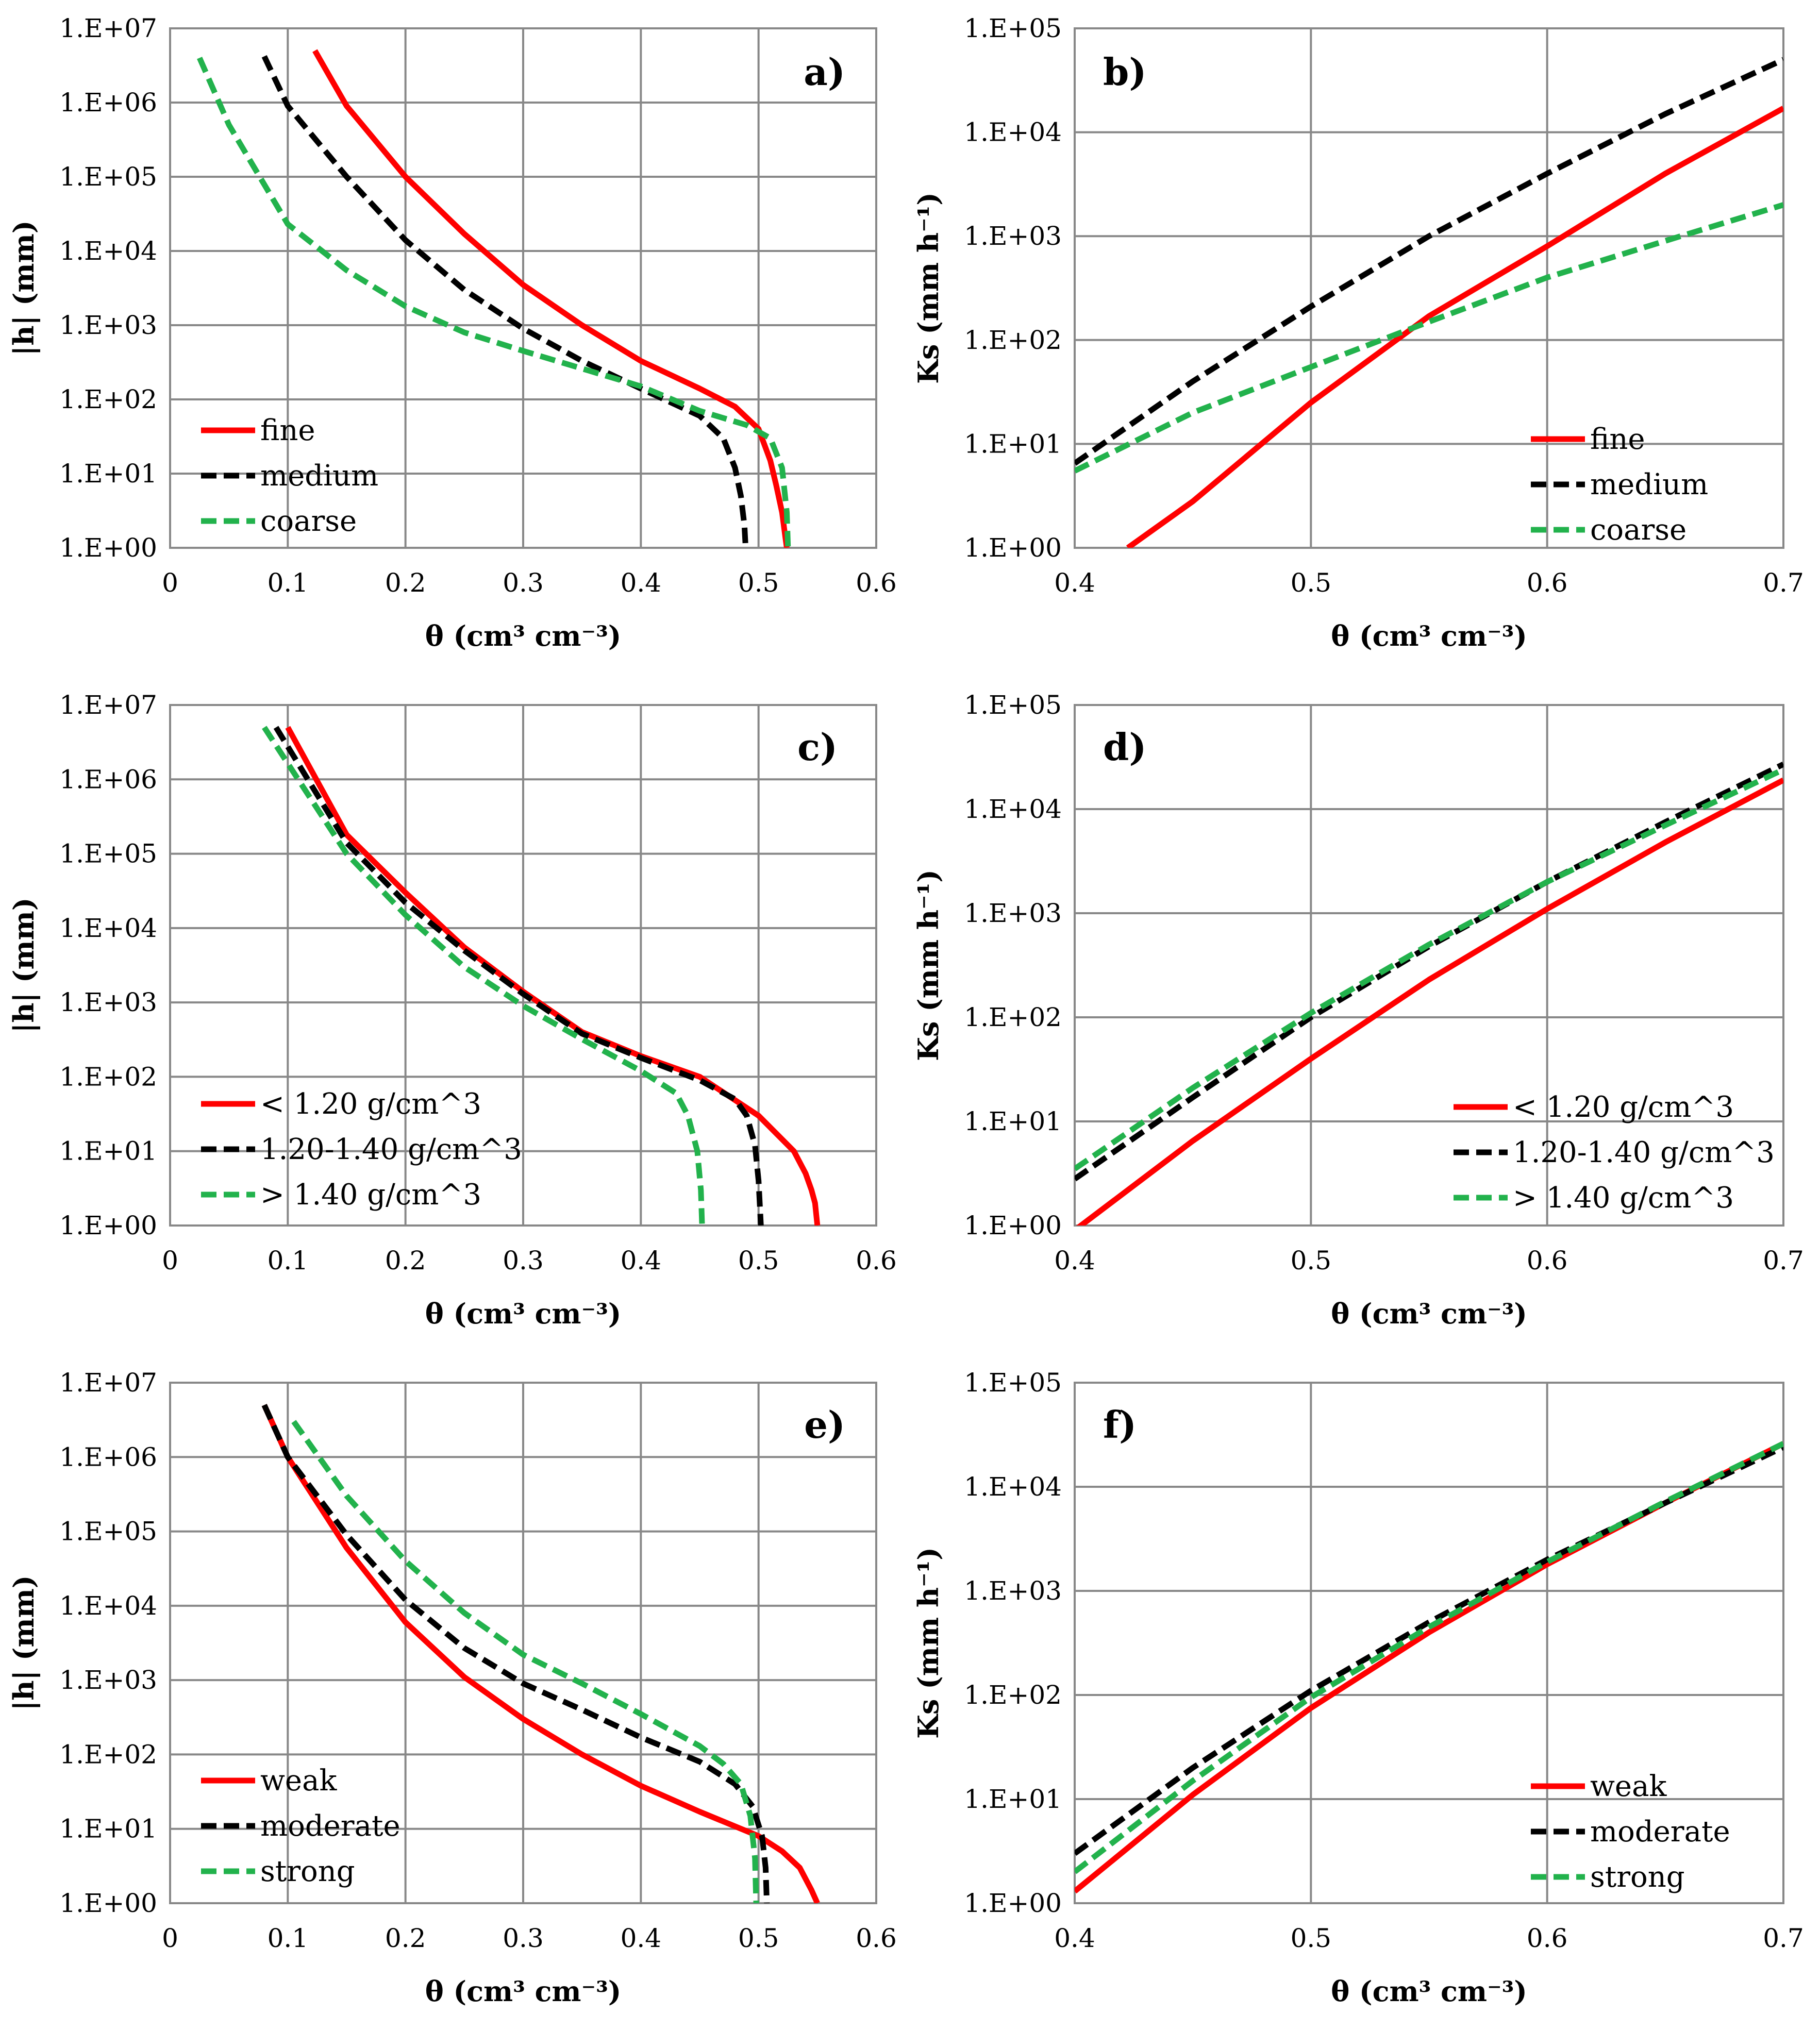 This screenshot has width=1820, height=2031. What do you see at coordinates (1120, 1425) in the screenshot?
I see `panel-label: f)` at bounding box center [1120, 1425].